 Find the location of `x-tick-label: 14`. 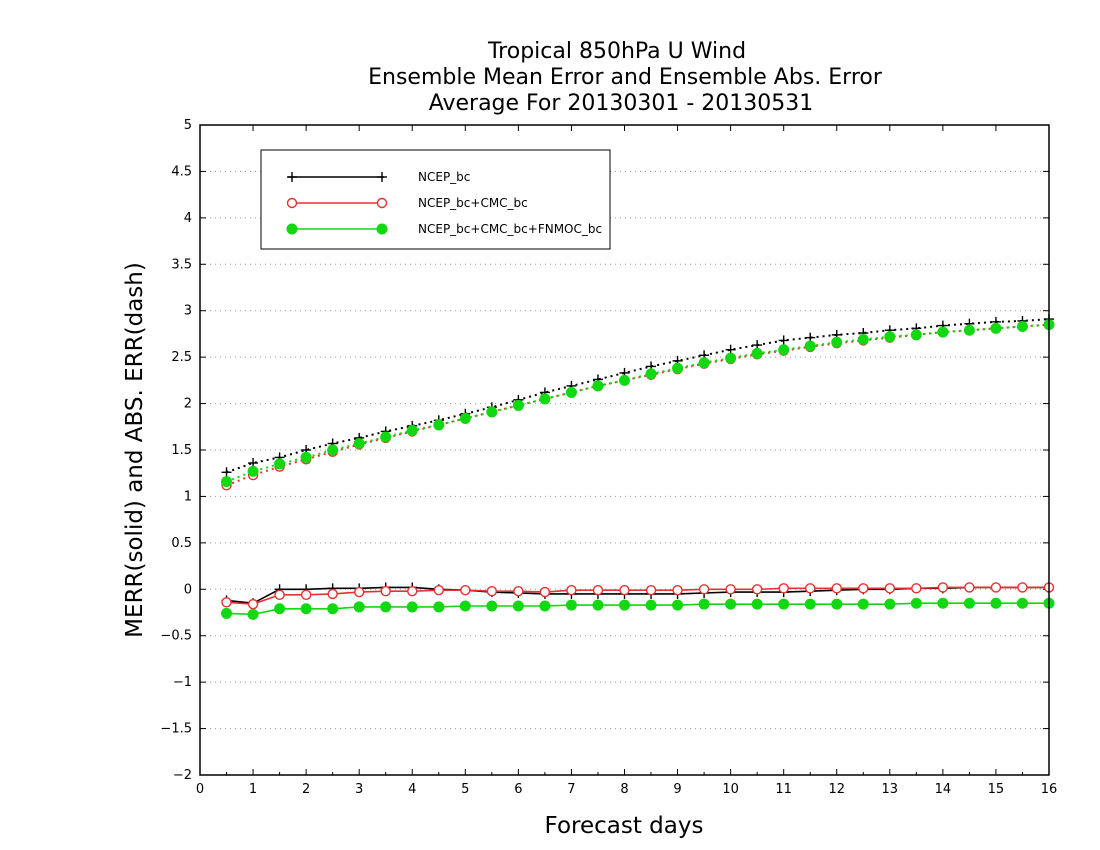

x-tick-label: 14 is located at coordinates (943, 789).